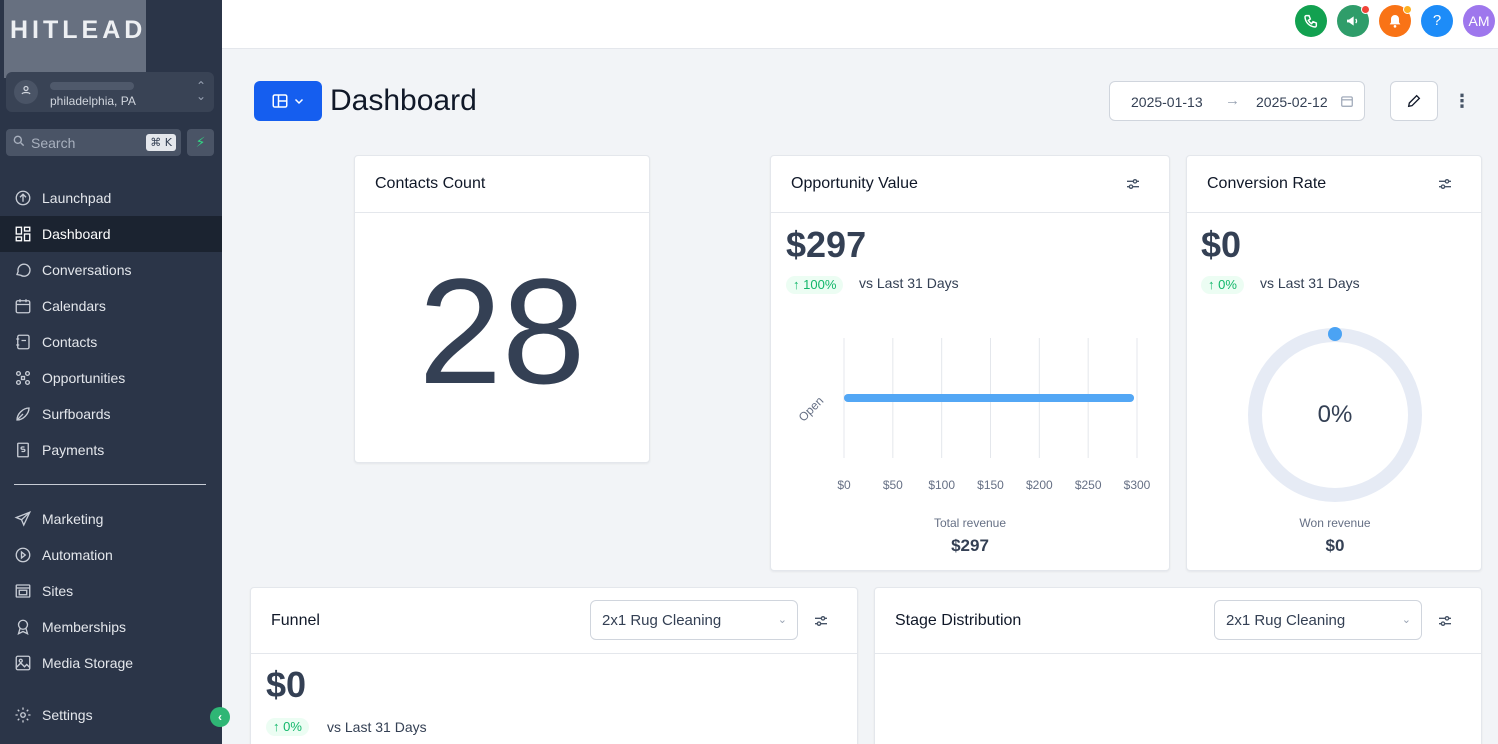  Describe the element at coordinates (111, 270) in the screenshot. I see `sidebar-item-conversations: Conversations` at that location.